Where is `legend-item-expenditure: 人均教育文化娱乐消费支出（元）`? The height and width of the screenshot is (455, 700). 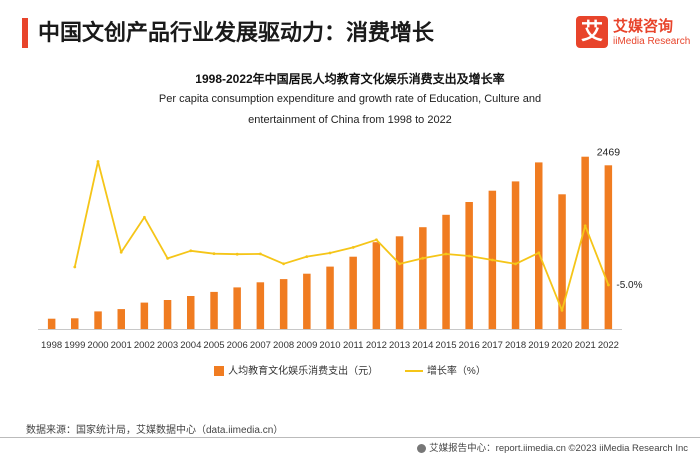 legend-item-expenditure: 人均教育文化娱乐消费支出（元） is located at coordinates (296, 369).